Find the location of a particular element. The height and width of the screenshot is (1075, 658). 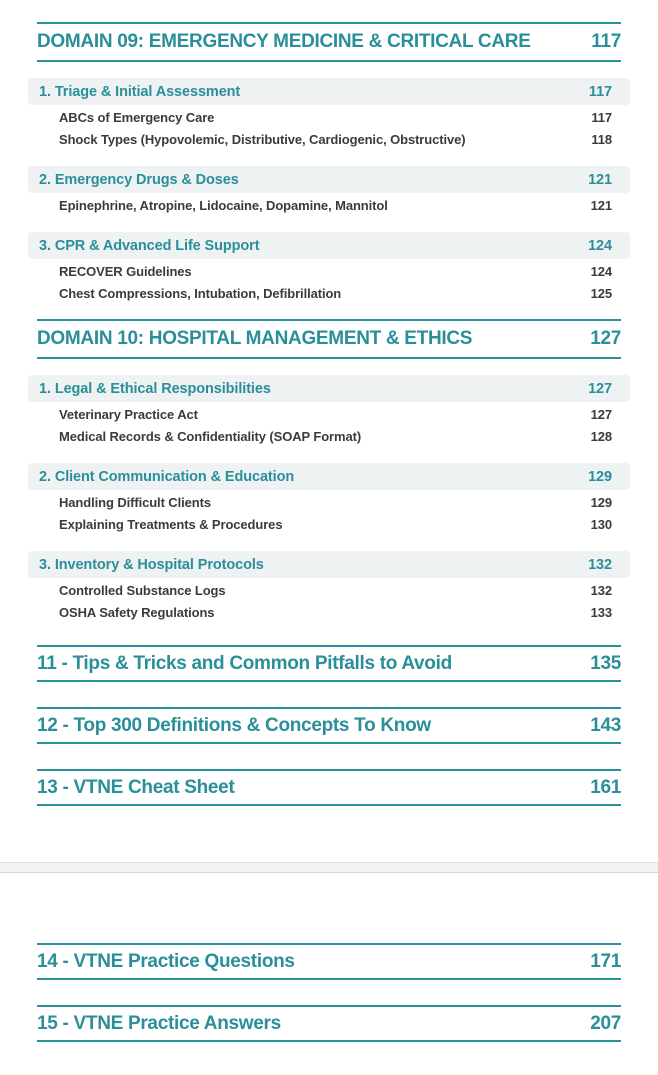

toc-item-row: ABCs of Emergency Care 117 is located at coordinates (335, 117).